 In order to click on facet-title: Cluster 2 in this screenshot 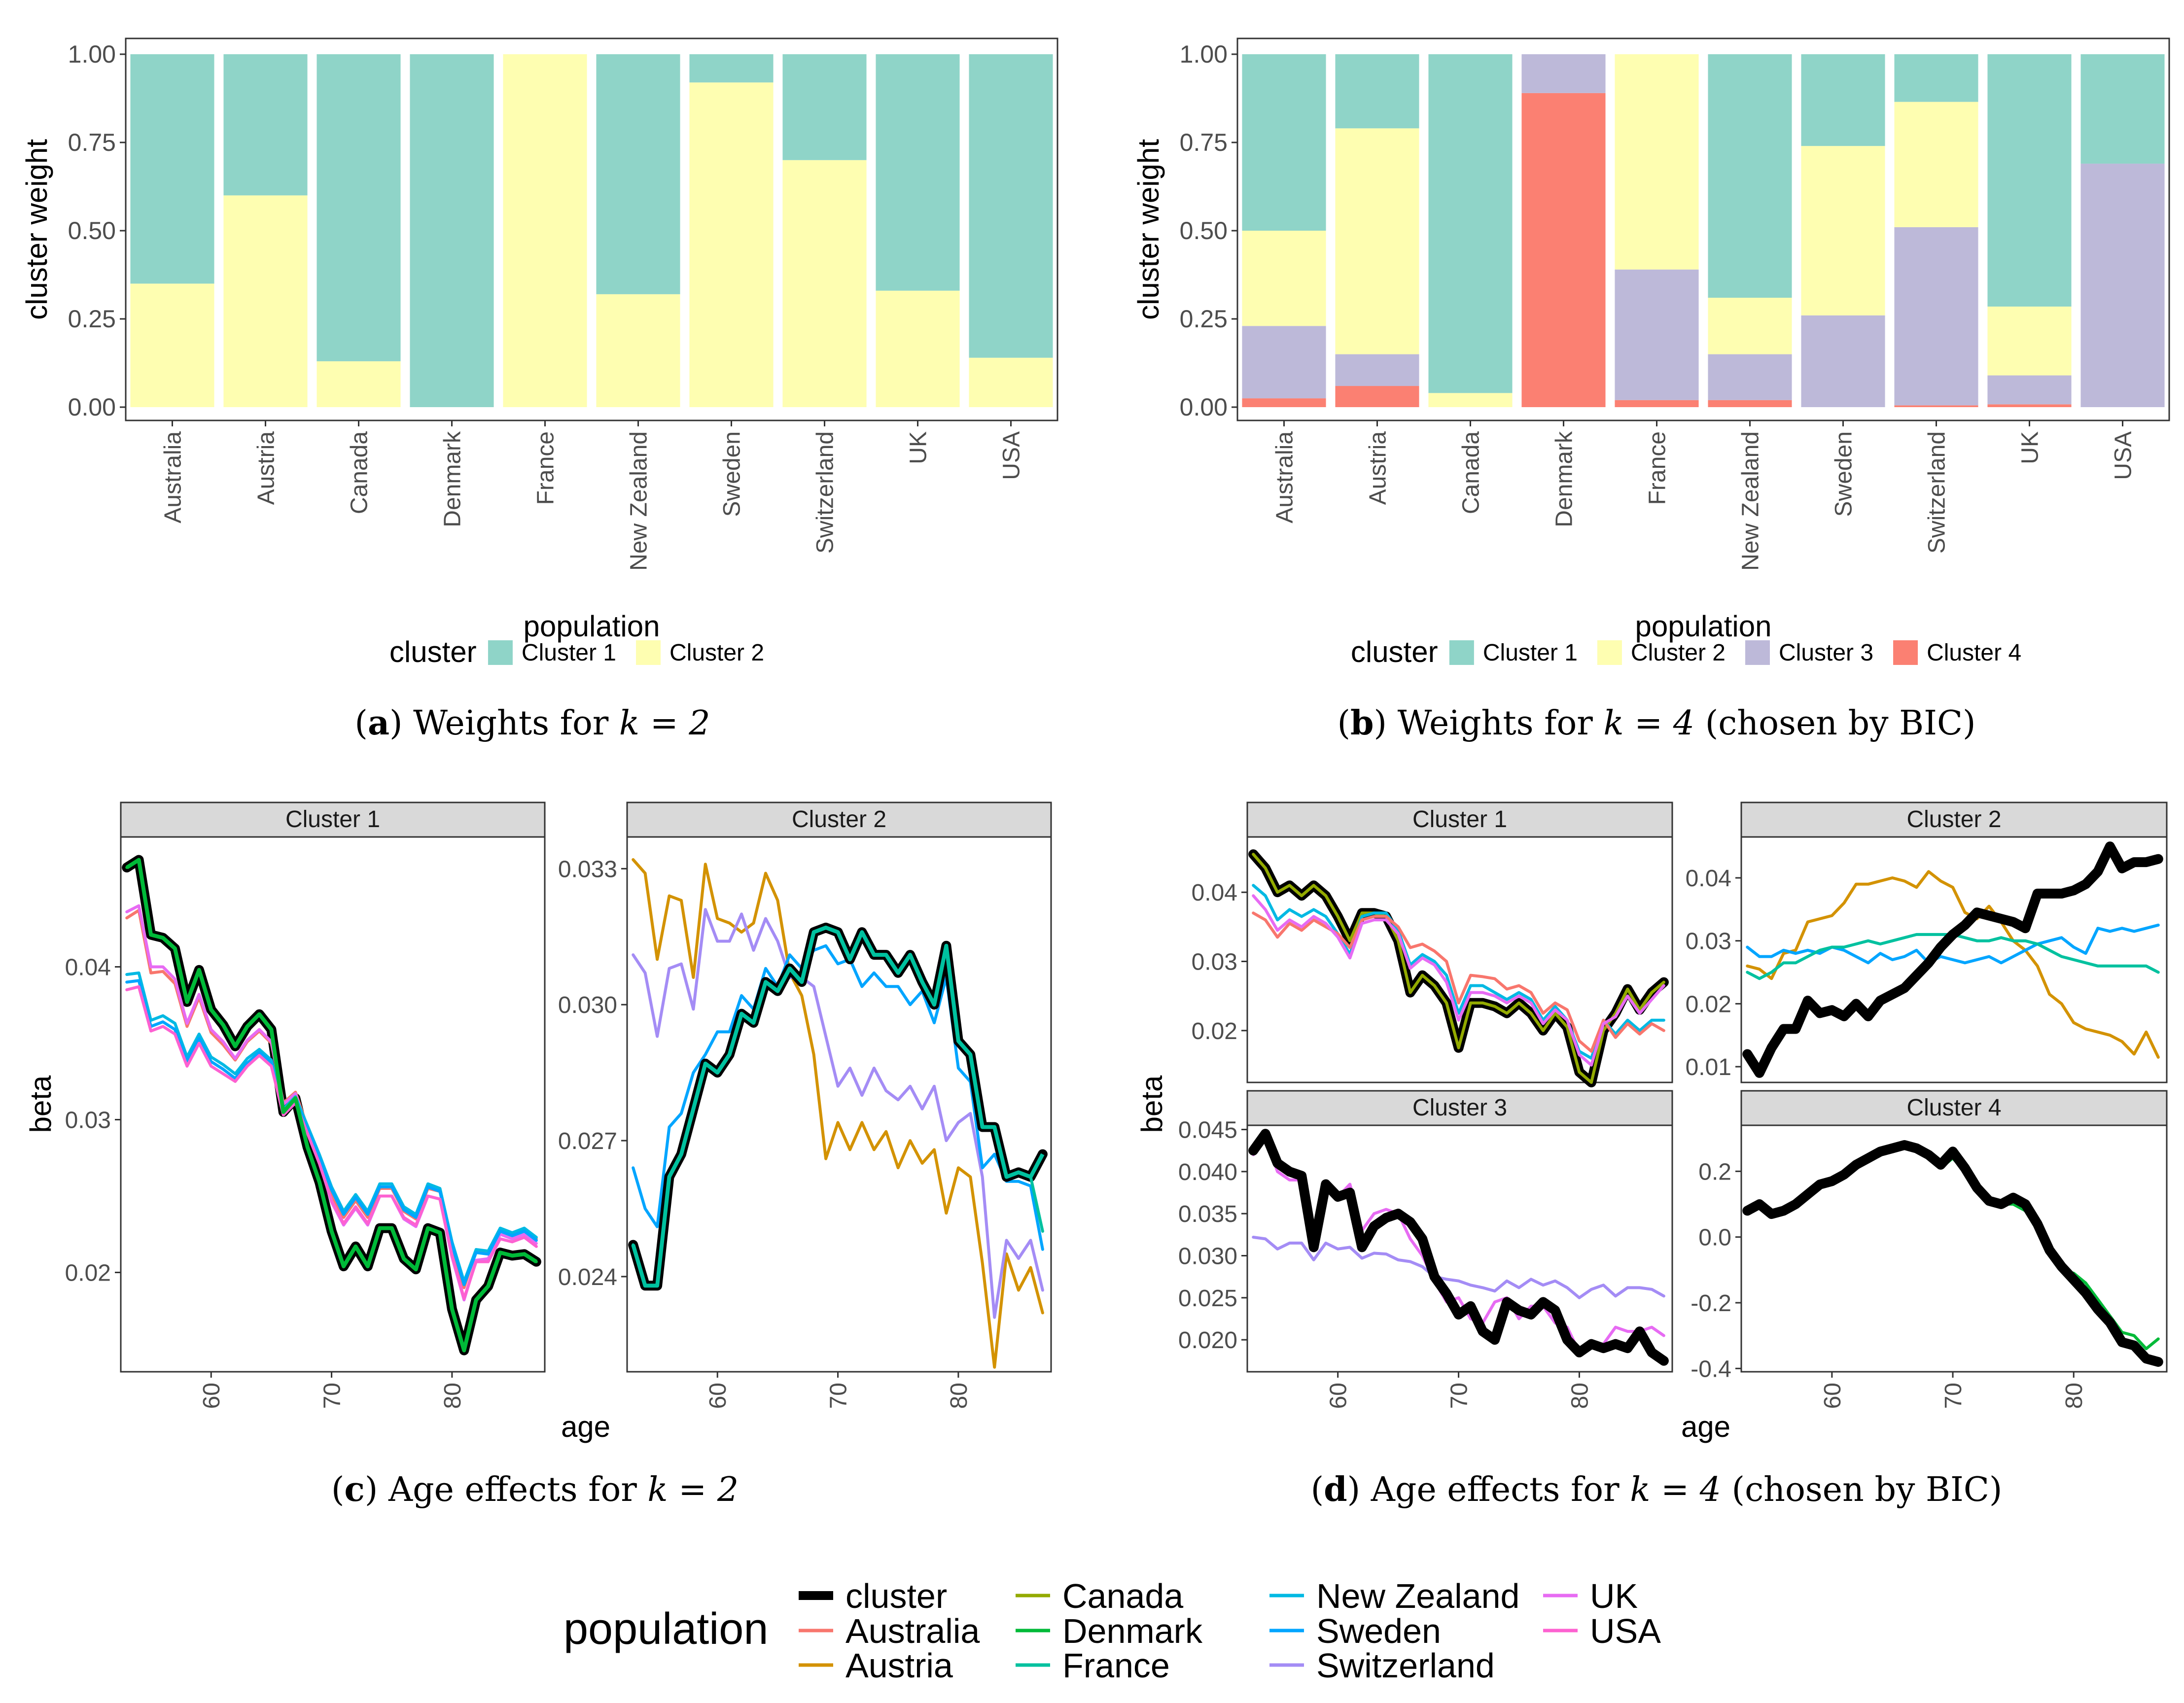, I will do `click(1953, 820)`.